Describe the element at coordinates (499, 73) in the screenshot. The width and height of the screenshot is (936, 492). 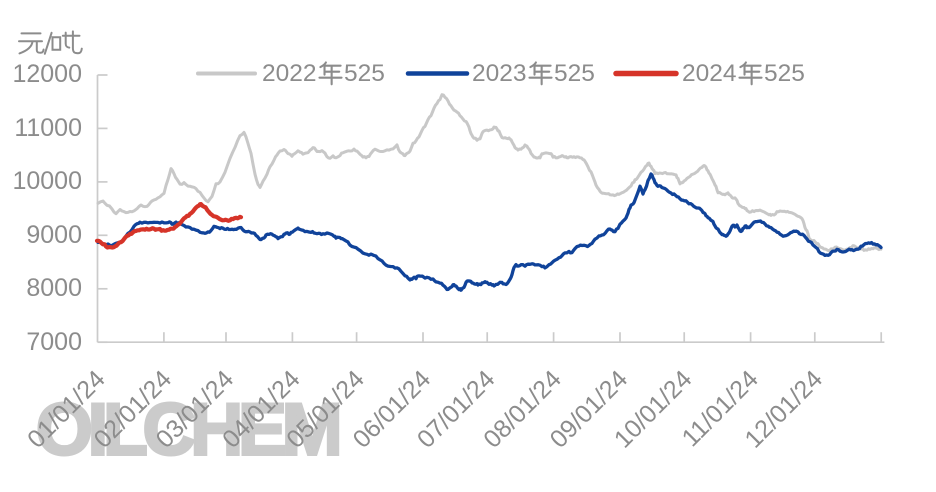
I see `svg-text: 2023` at that location.